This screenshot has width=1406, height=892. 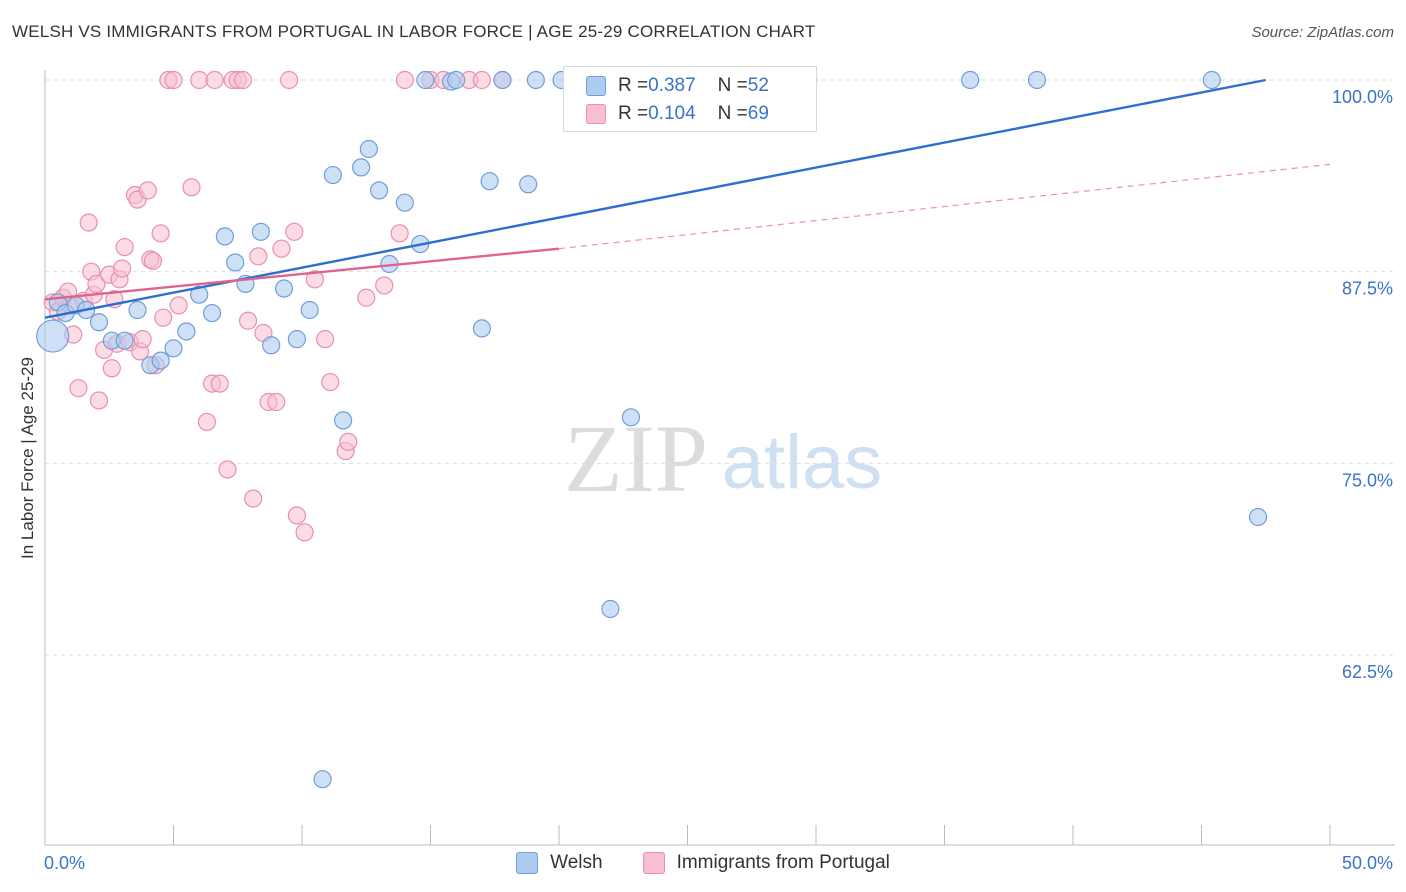 What do you see at coordinates (1367, 480) in the screenshot?
I see `y-tick-label-1: 75.0%` at bounding box center [1367, 480].